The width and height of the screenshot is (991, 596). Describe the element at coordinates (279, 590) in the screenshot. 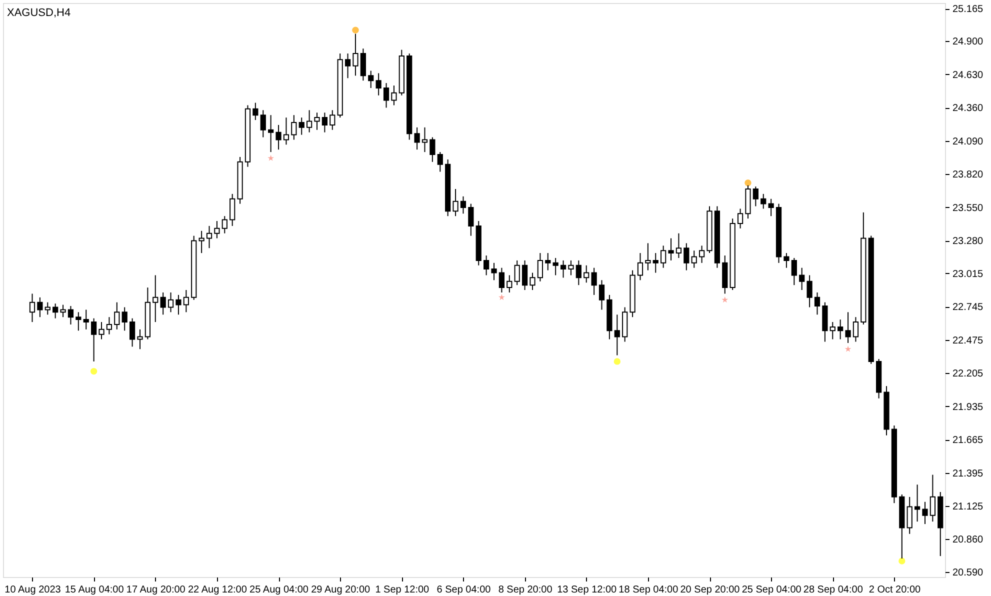

I see `x-tick-label: 25 Aug 04:00` at that location.